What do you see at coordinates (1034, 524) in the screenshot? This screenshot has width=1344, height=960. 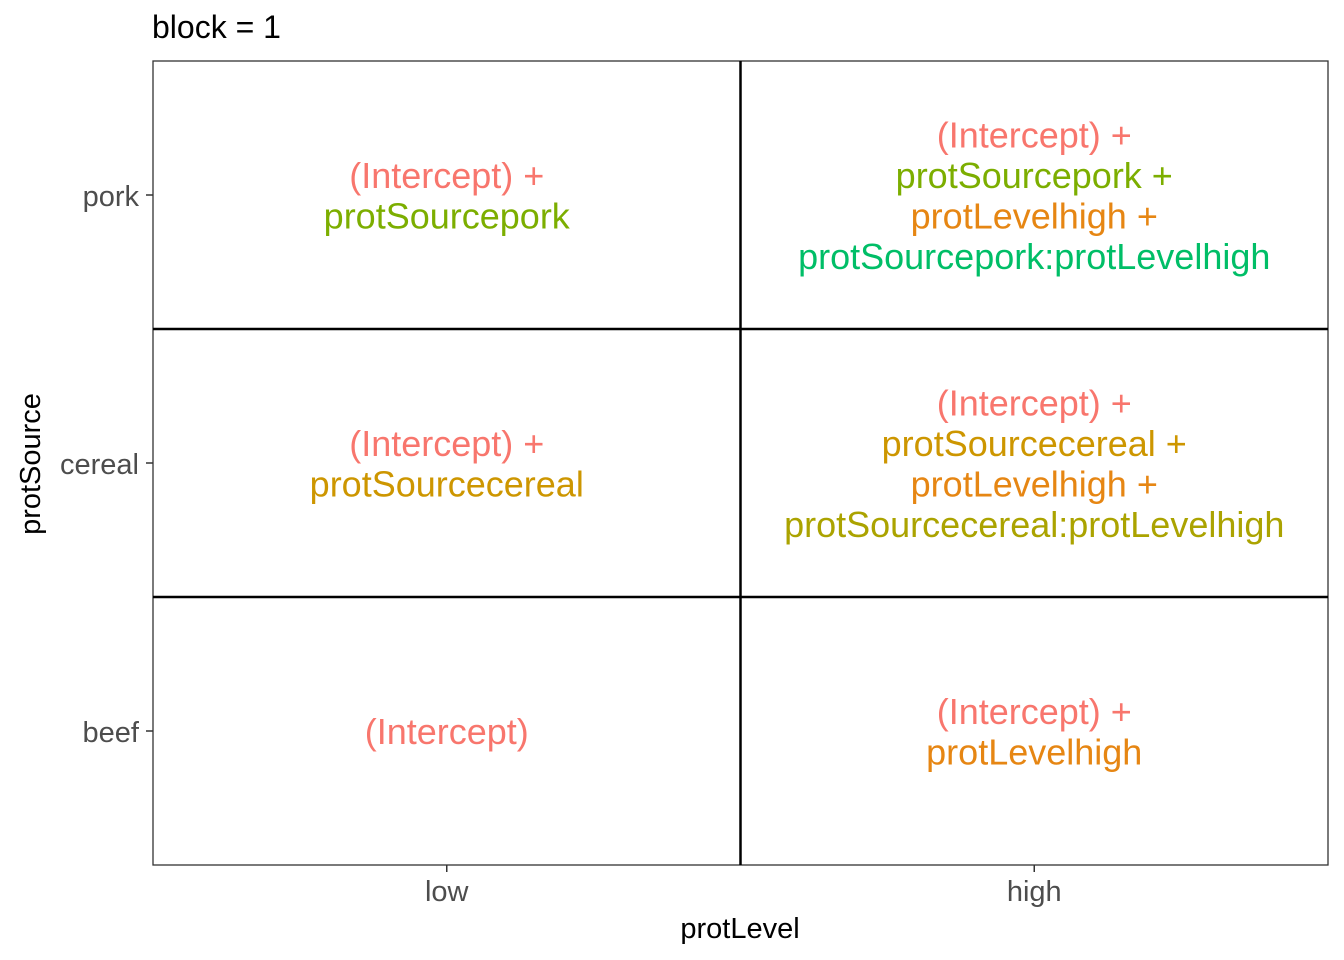 I see `term-label: protSourcecereal:protLevelhigh` at bounding box center [1034, 524].